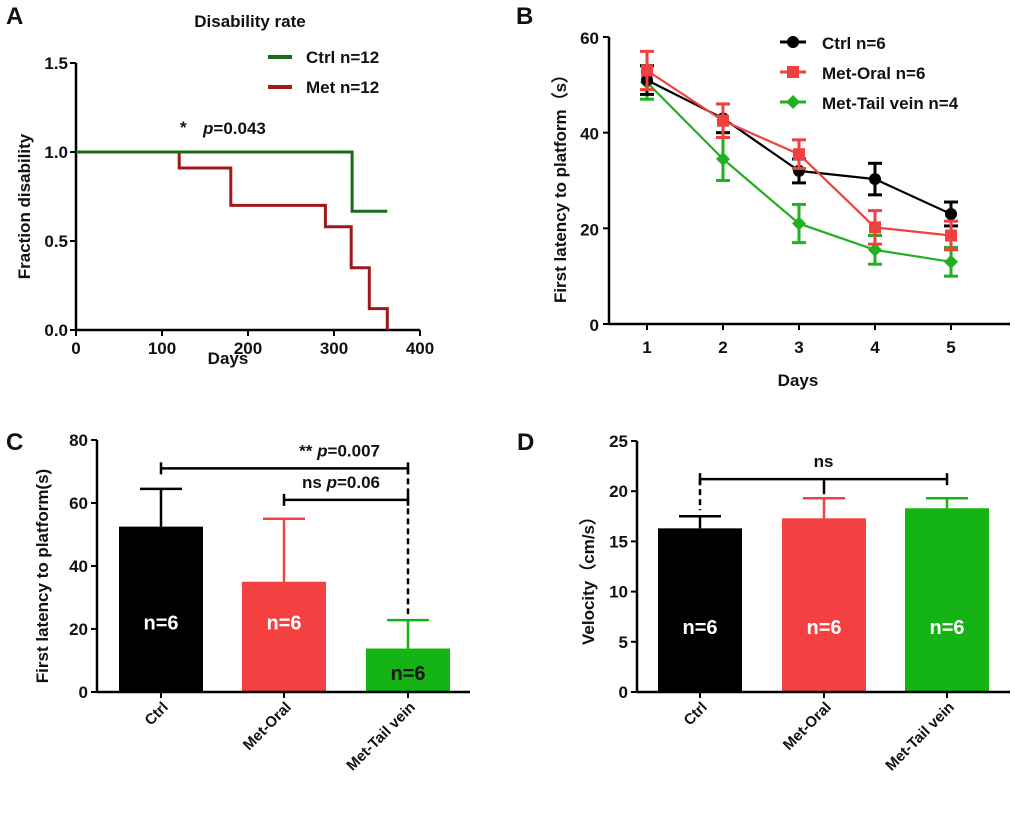 This screenshot has height=817, width=1020. Describe the element at coordinates (250, 21) in the screenshot. I see `chart-title: Disability rate` at that location.